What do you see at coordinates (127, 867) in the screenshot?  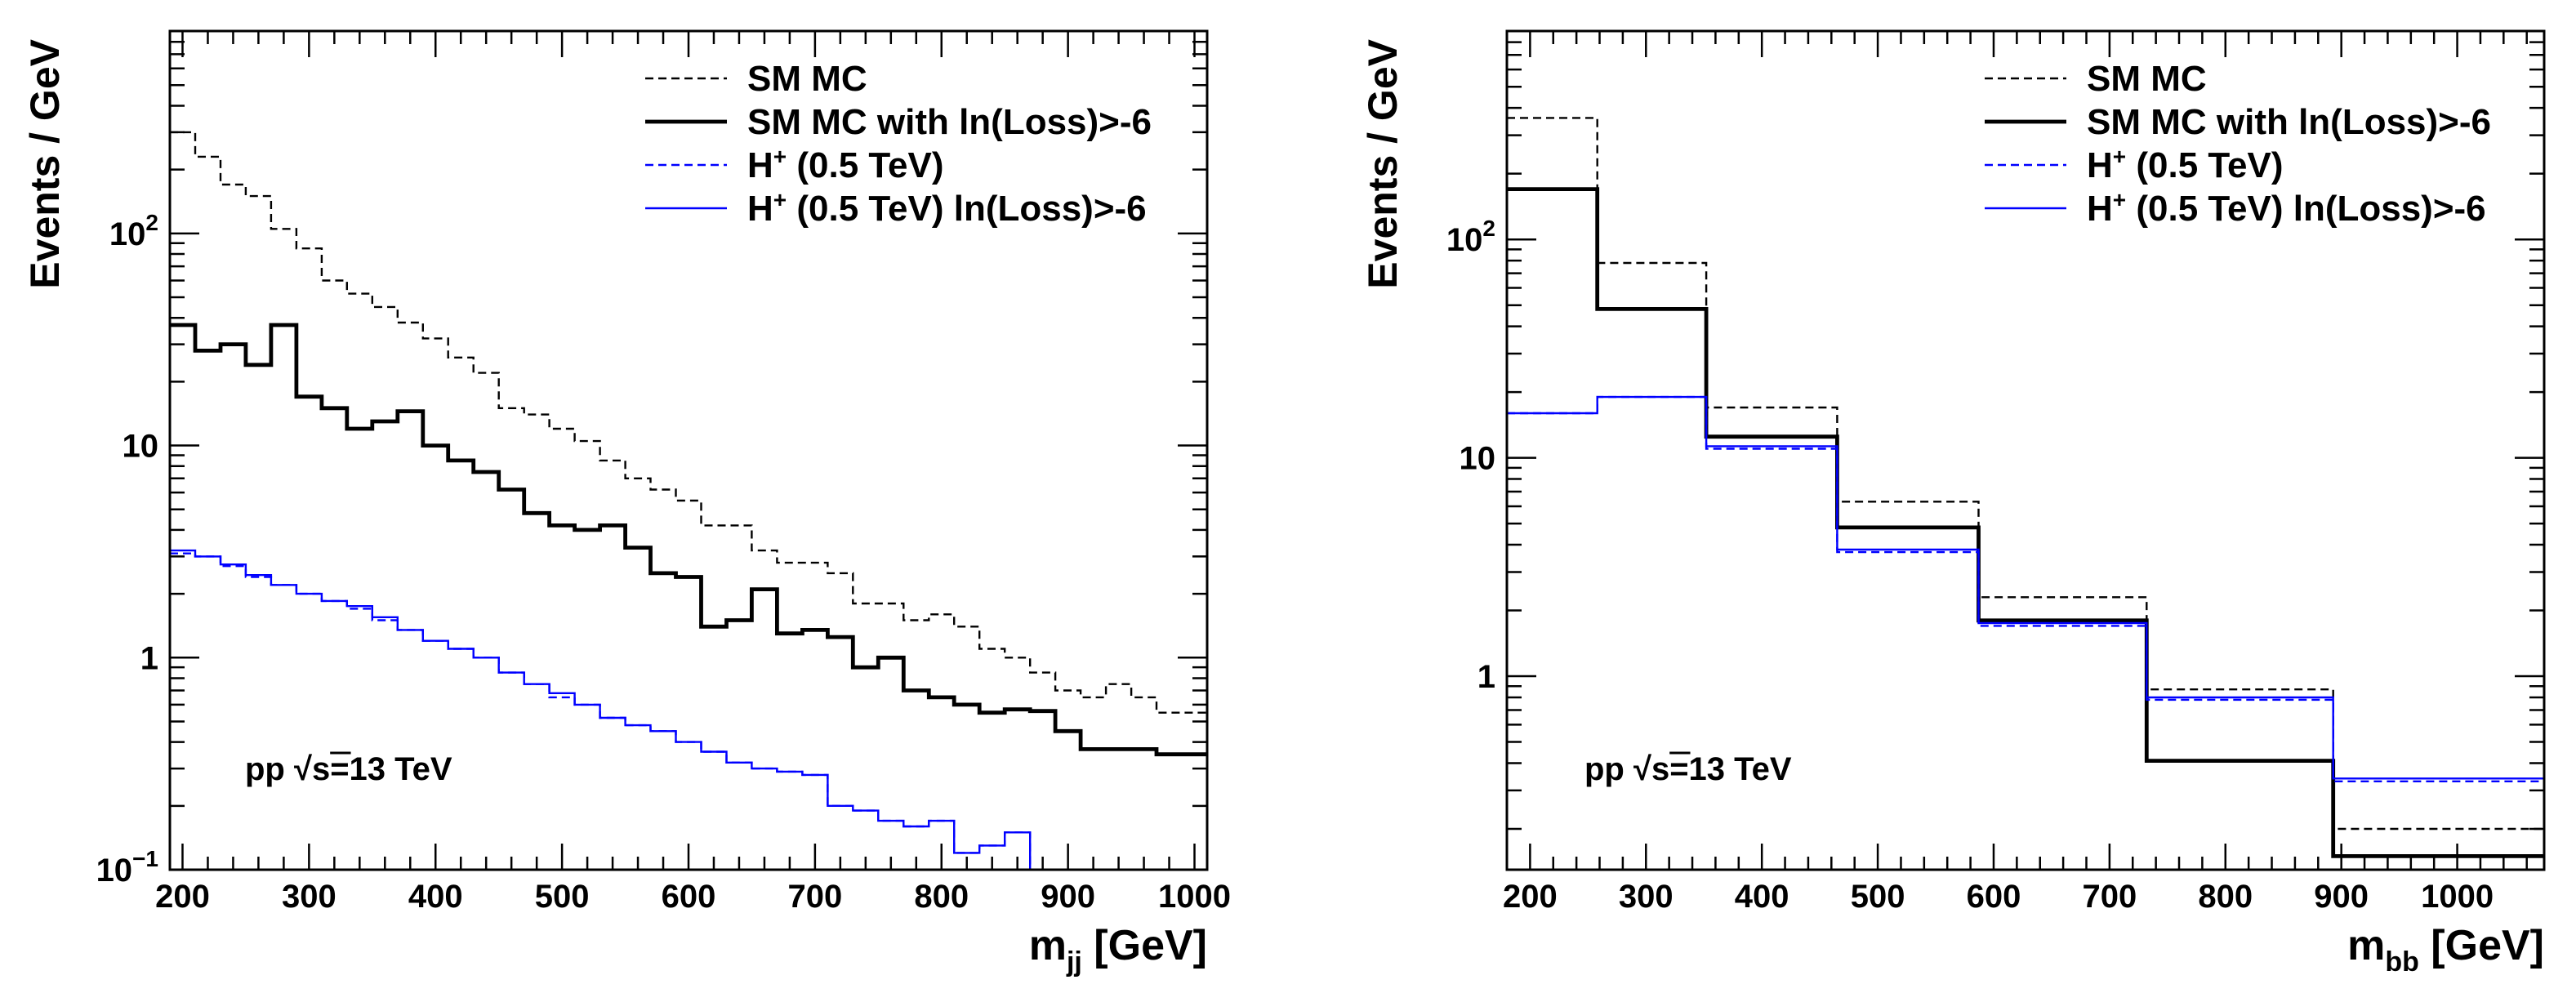 I see `y-tick-label: 10⁻¹` at bounding box center [127, 867].